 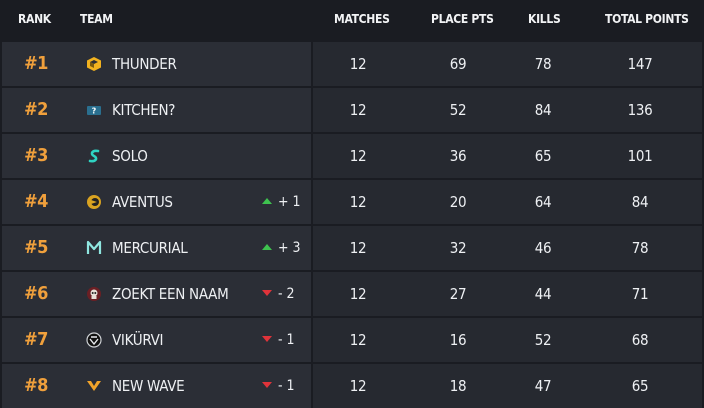 I want to click on place-pts-value: 16, so click(x=458, y=340).